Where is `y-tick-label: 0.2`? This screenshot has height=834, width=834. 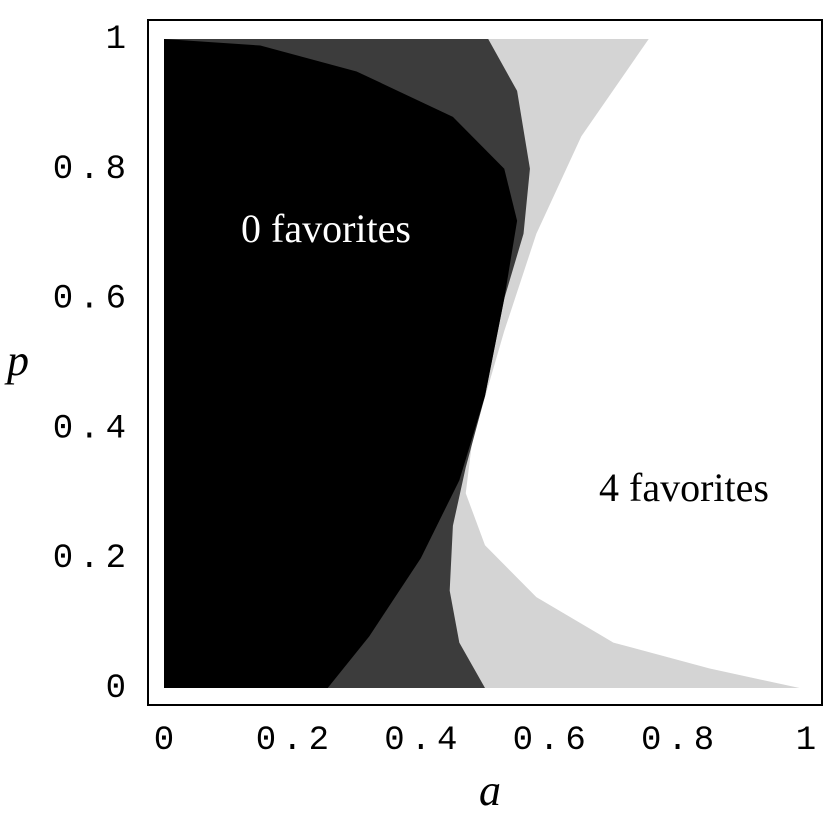 y-tick-label: 0.2 is located at coordinates (92, 559).